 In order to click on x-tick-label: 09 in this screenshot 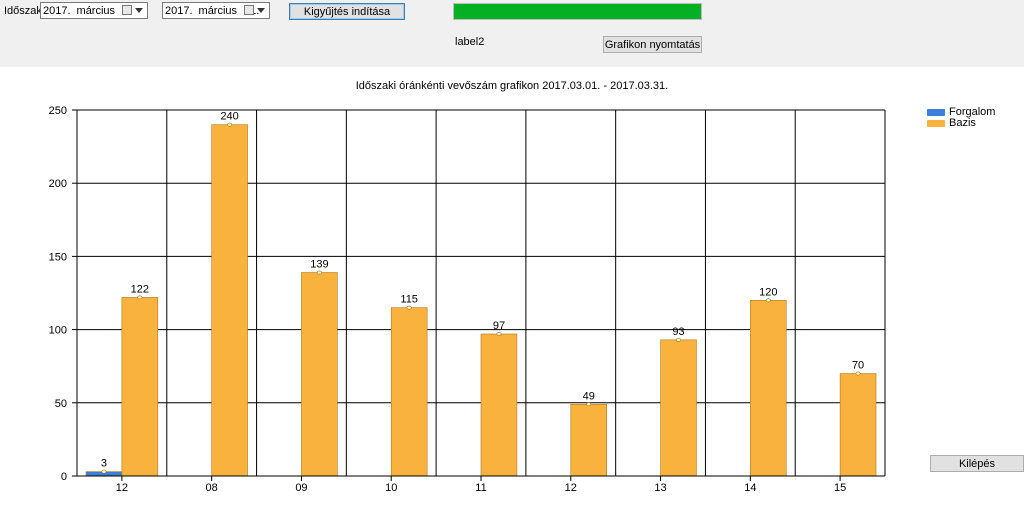, I will do `click(301, 488)`.